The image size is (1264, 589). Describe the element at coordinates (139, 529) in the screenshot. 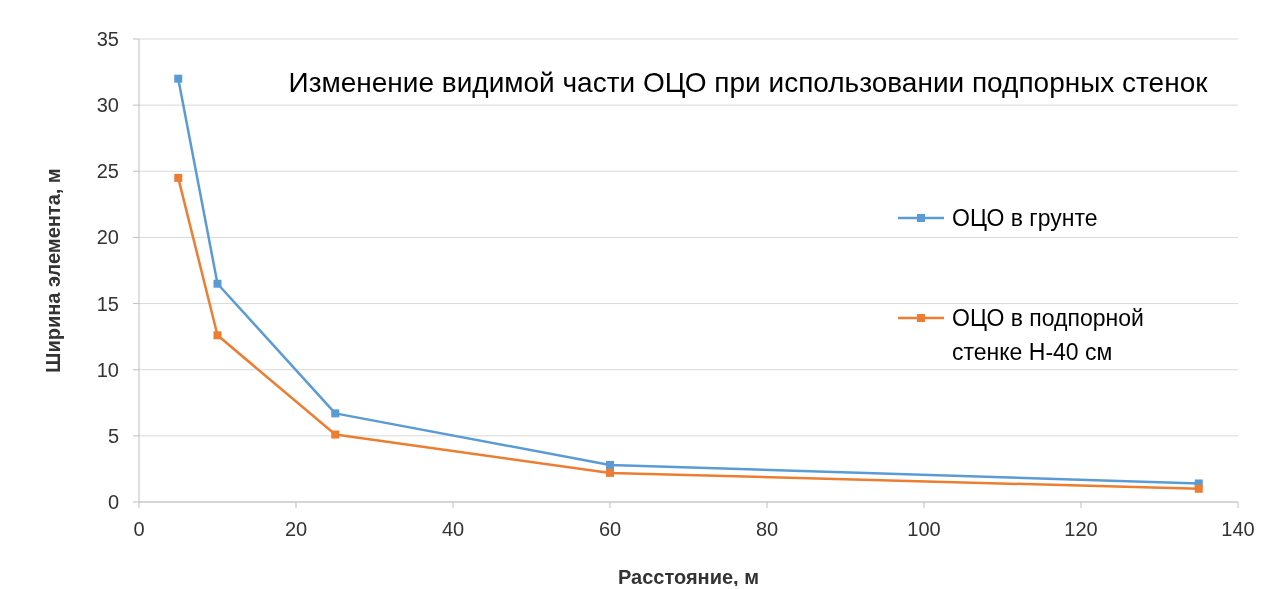

I see `x-tick-label: 0` at that location.